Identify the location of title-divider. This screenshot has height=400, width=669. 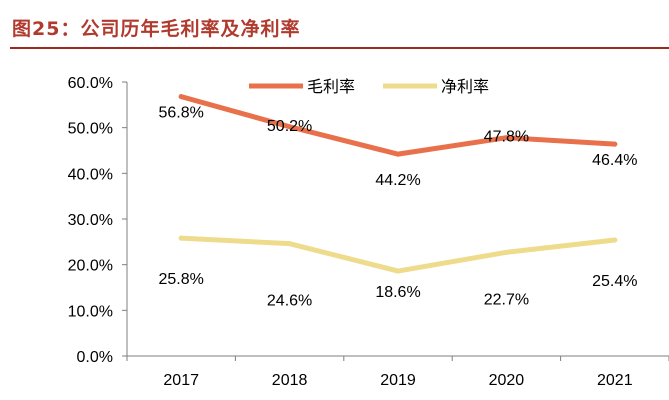
(339, 48).